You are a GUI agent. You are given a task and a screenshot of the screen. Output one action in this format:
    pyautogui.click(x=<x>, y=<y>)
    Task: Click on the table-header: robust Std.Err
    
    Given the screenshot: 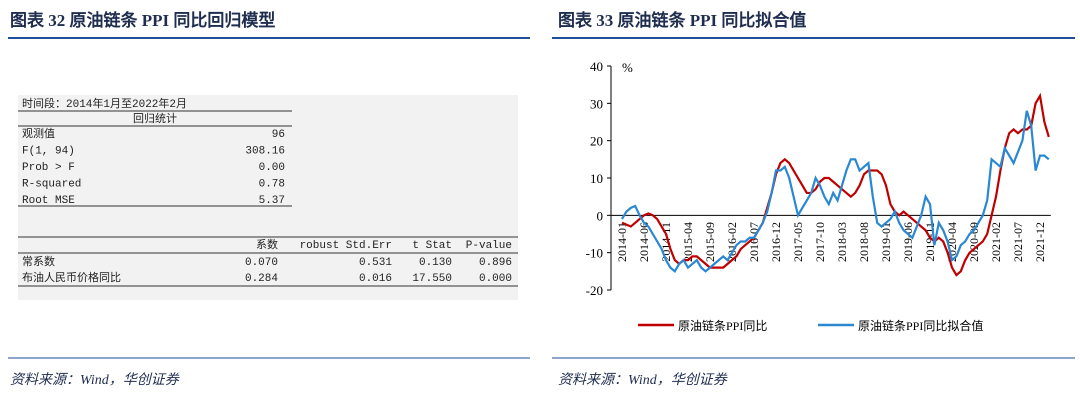 What is the action you would take?
    pyautogui.click(x=346, y=246)
    